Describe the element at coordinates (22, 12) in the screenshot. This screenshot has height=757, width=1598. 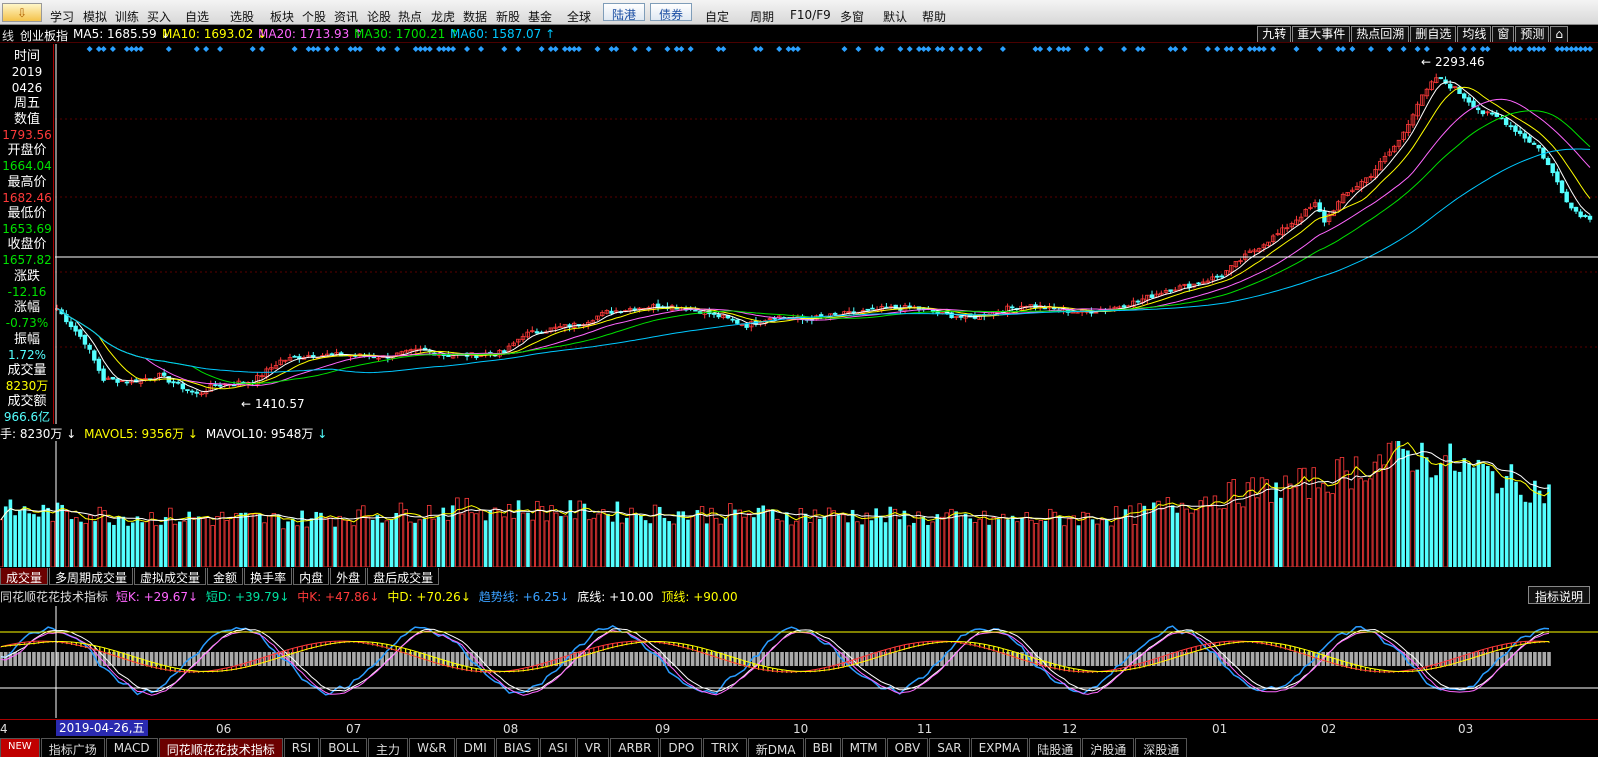
I see `download-arrow-icon: ⇩` at that location.